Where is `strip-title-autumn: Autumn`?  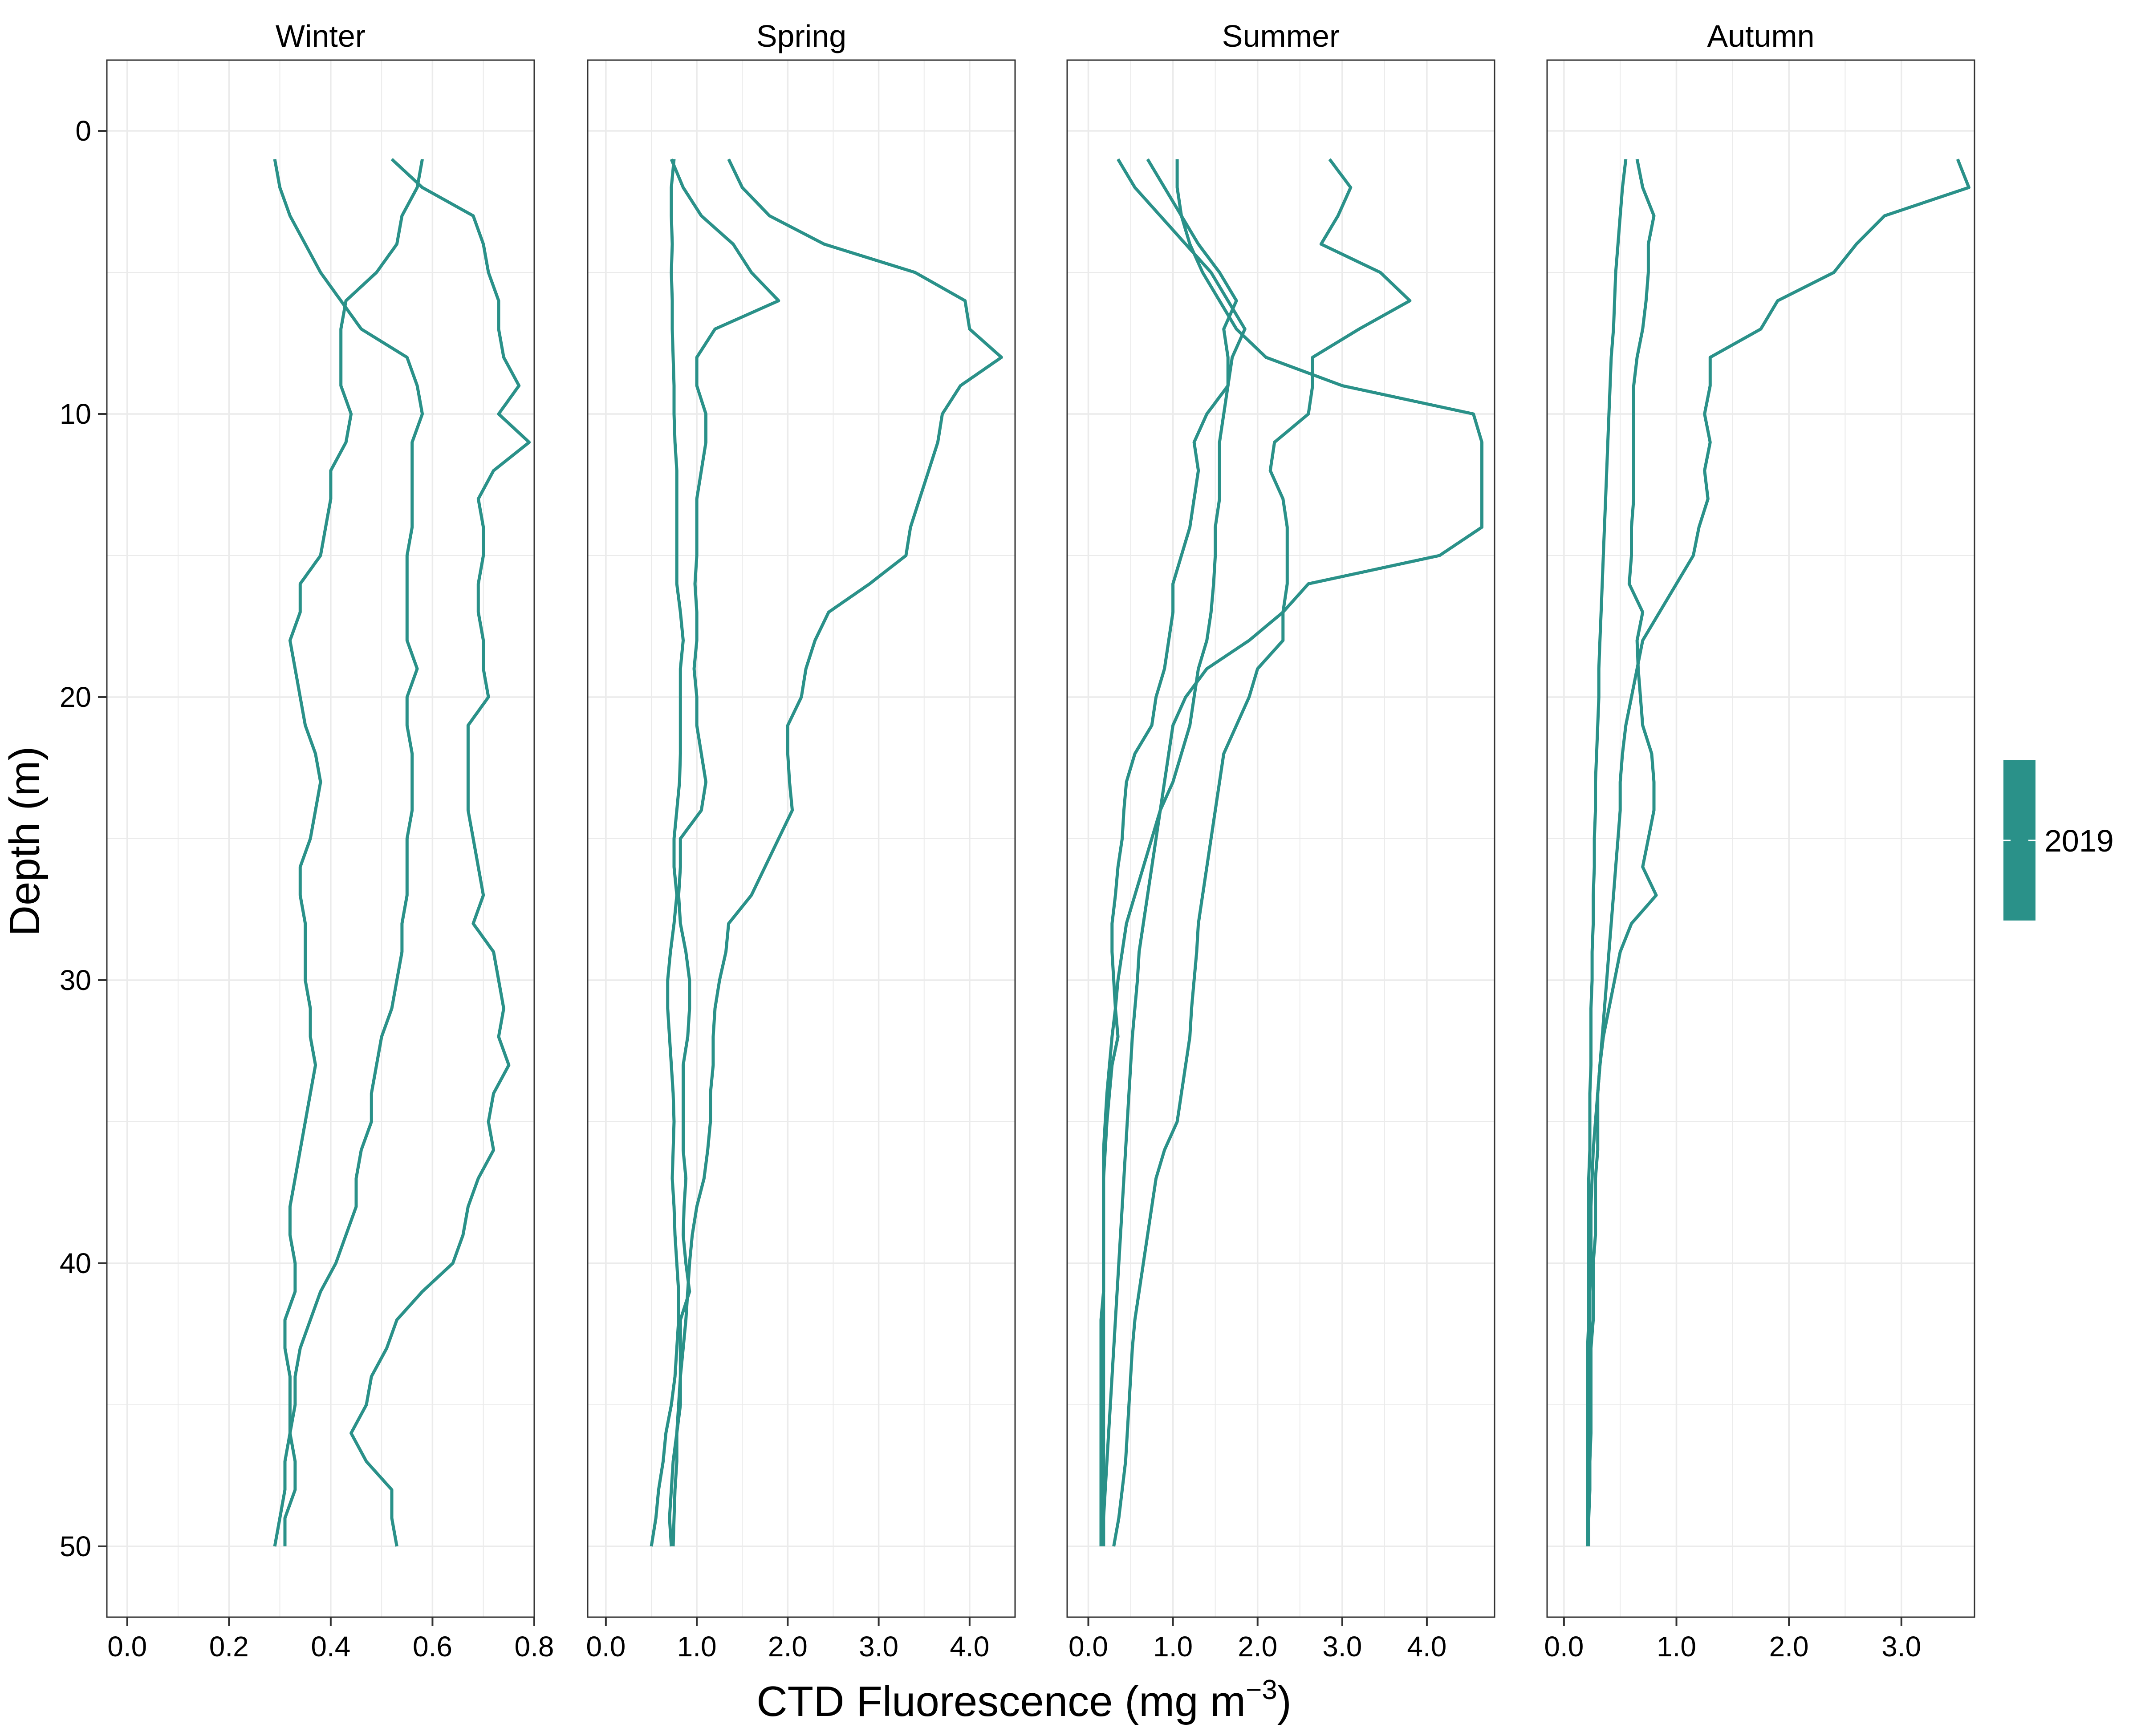
strip-title-autumn: Autumn is located at coordinates (1760, 36).